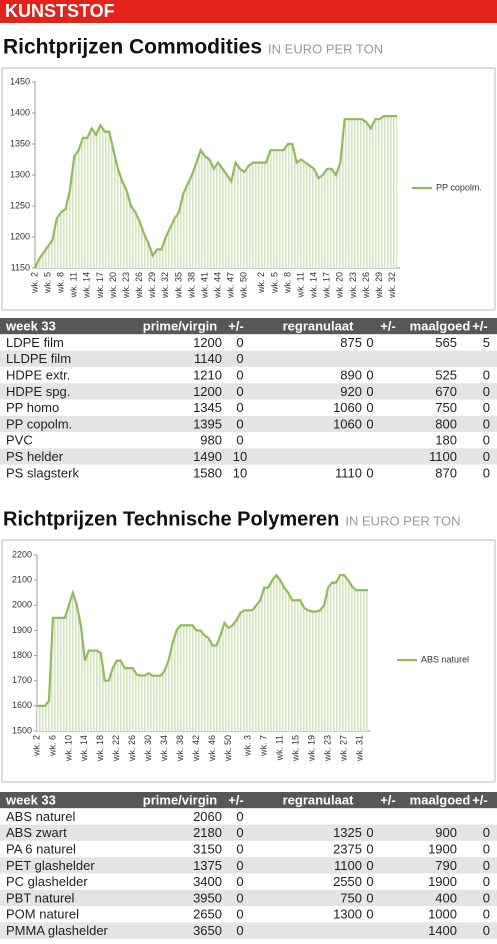 The width and height of the screenshot is (497, 944). Describe the element at coordinates (248, 746) in the screenshot. I see `x-tick-label: wk. 3` at that location.